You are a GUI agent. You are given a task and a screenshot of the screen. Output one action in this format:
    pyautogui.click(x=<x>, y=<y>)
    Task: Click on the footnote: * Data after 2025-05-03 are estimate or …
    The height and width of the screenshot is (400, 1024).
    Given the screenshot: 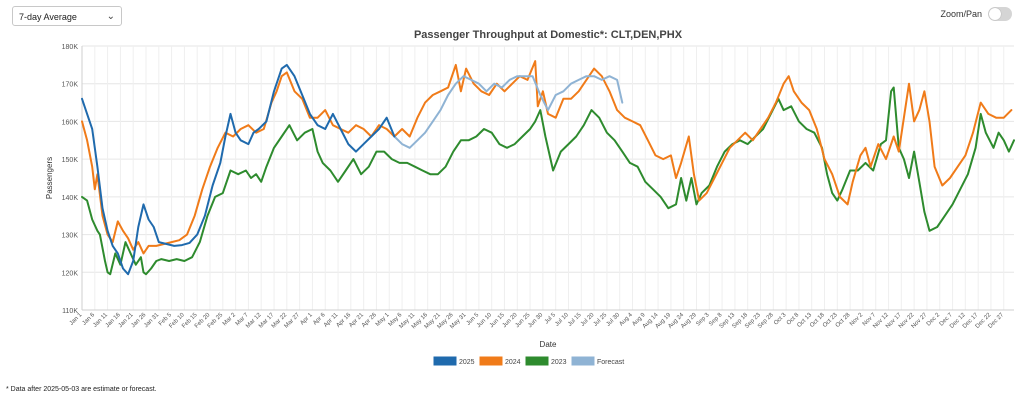 What is the action you would take?
    pyautogui.click(x=81, y=389)
    